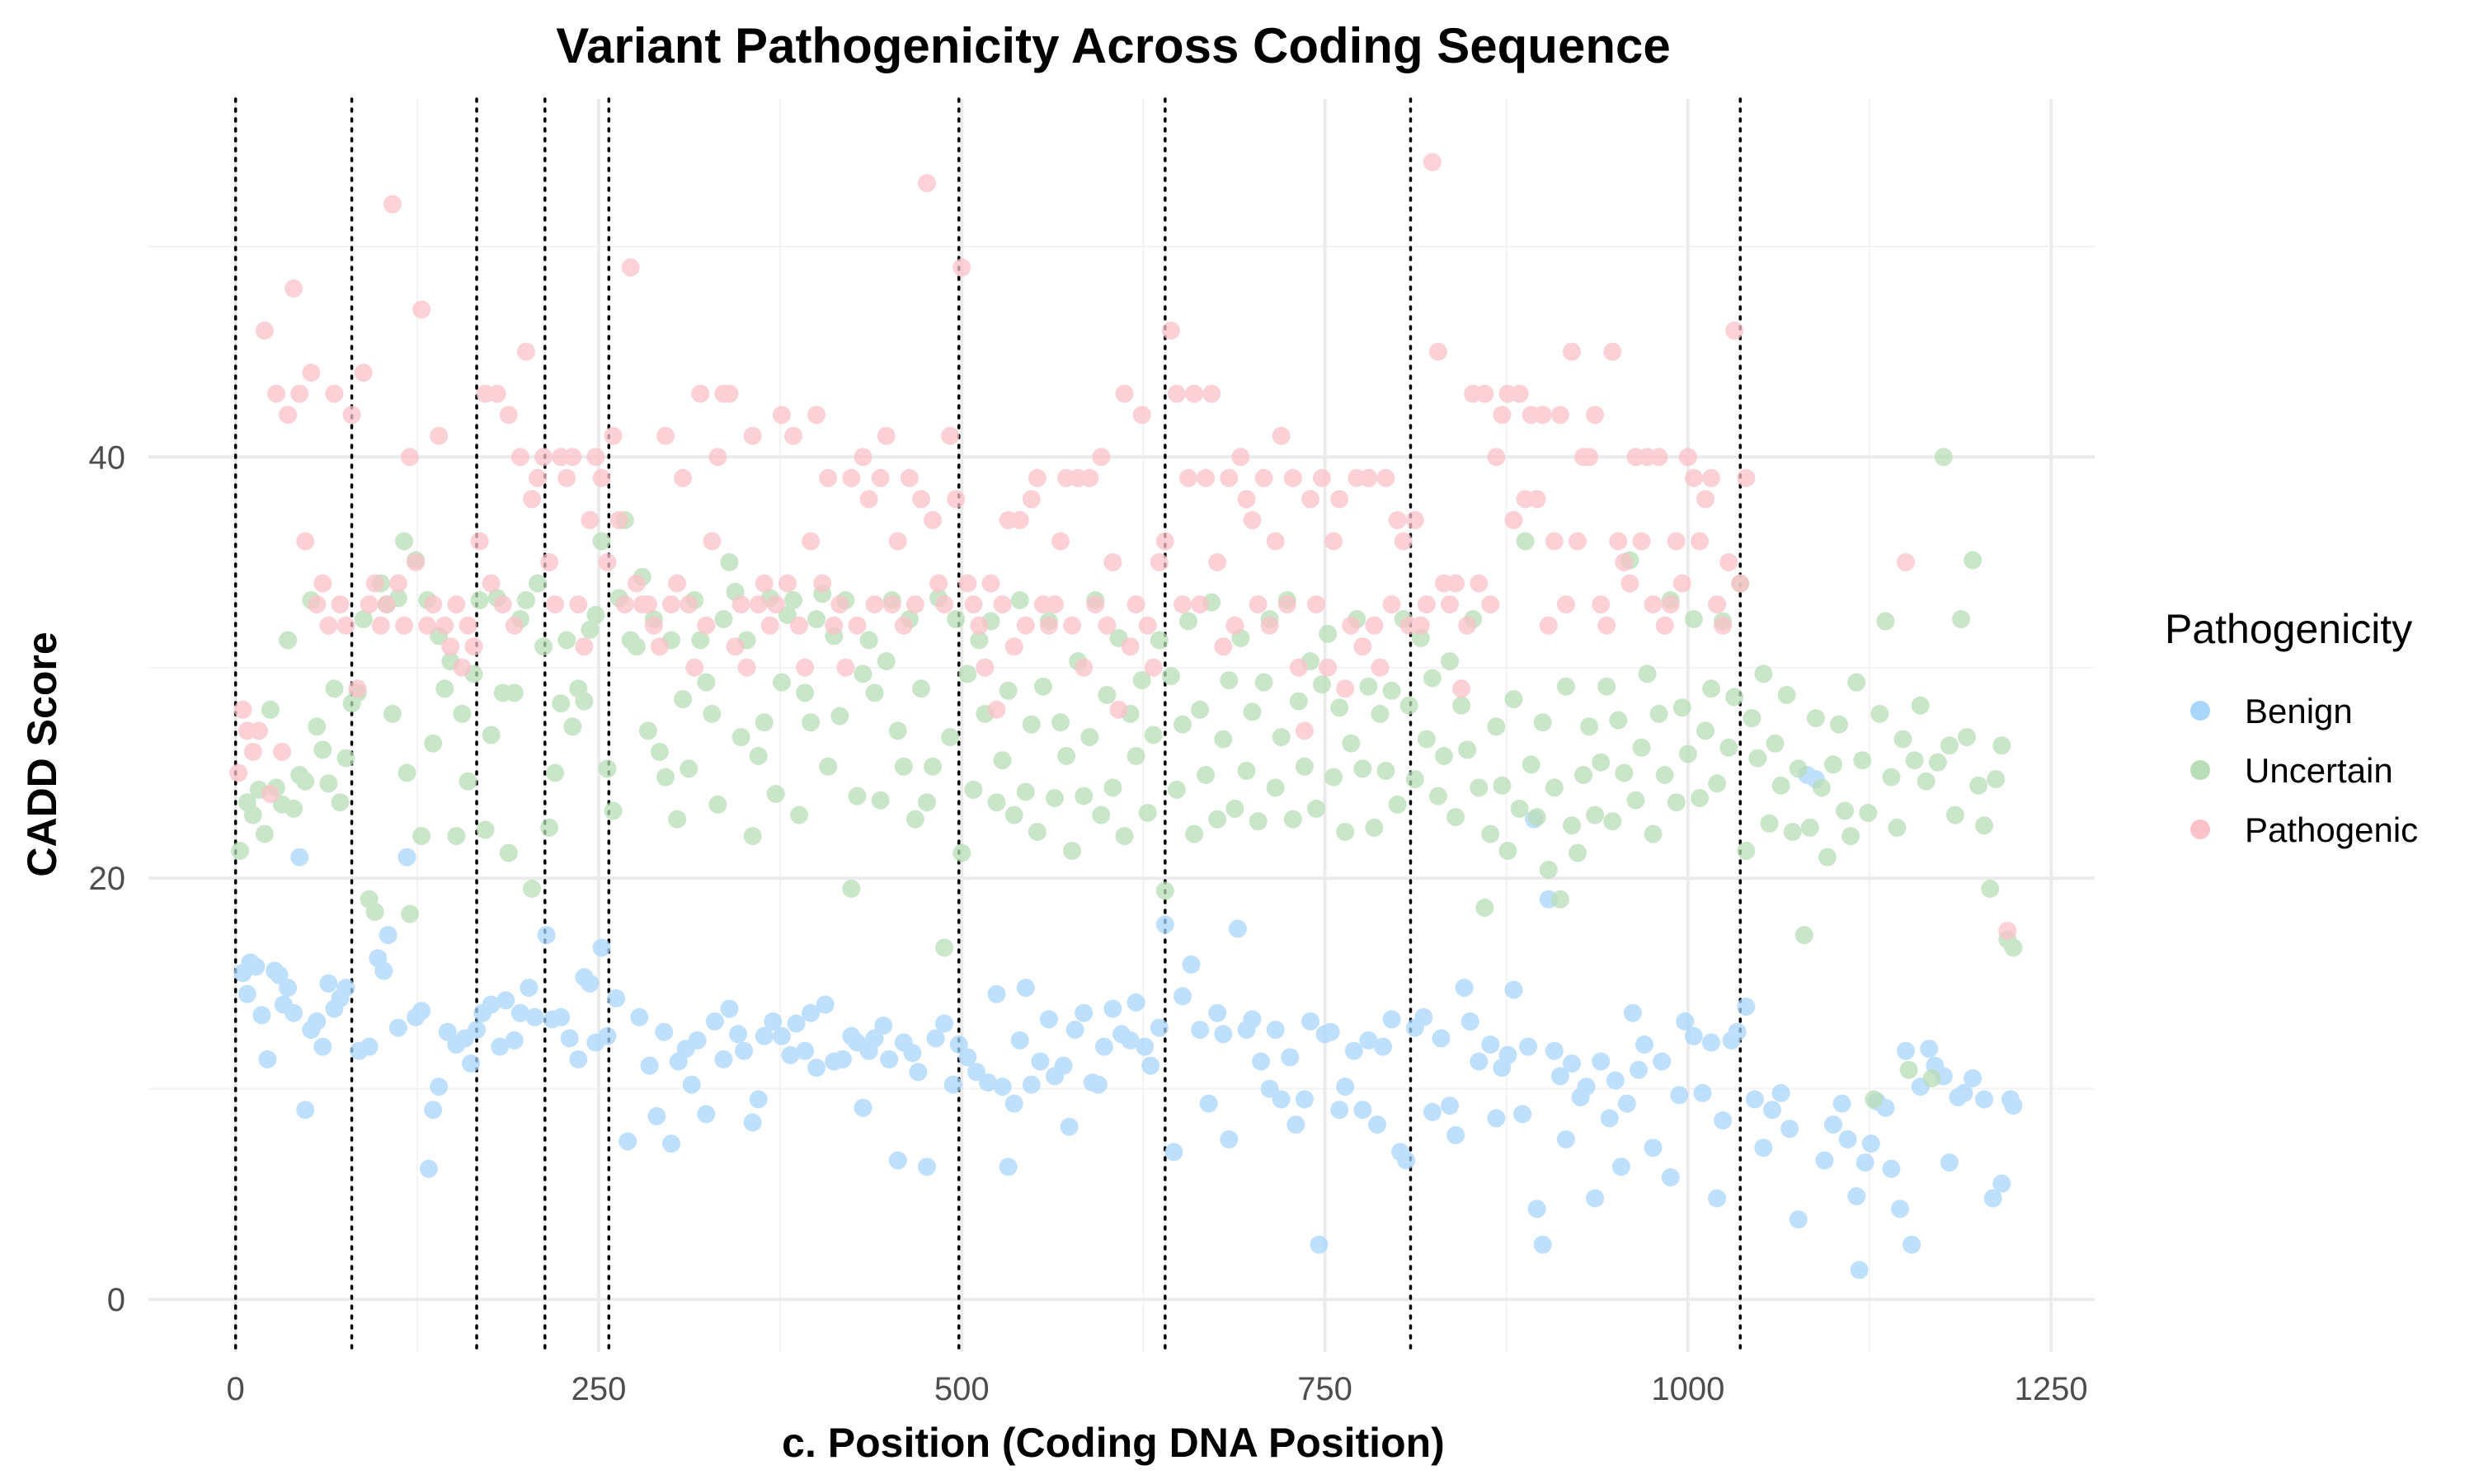 The width and height of the screenshot is (2474, 1484). What do you see at coordinates (236, 1389) in the screenshot?
I see `x-tick-label: 0` at bounding box center [236, 1389].